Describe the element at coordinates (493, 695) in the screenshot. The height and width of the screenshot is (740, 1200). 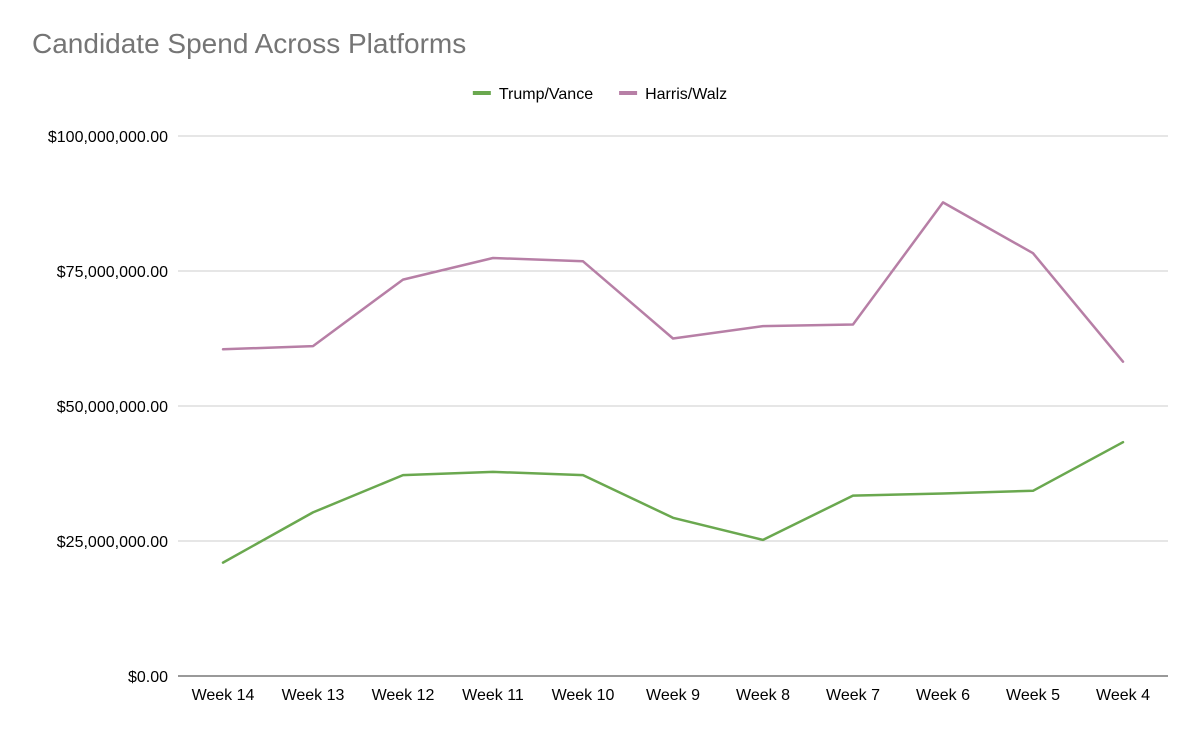
I see `x-tick-label: Week 11` at that location.